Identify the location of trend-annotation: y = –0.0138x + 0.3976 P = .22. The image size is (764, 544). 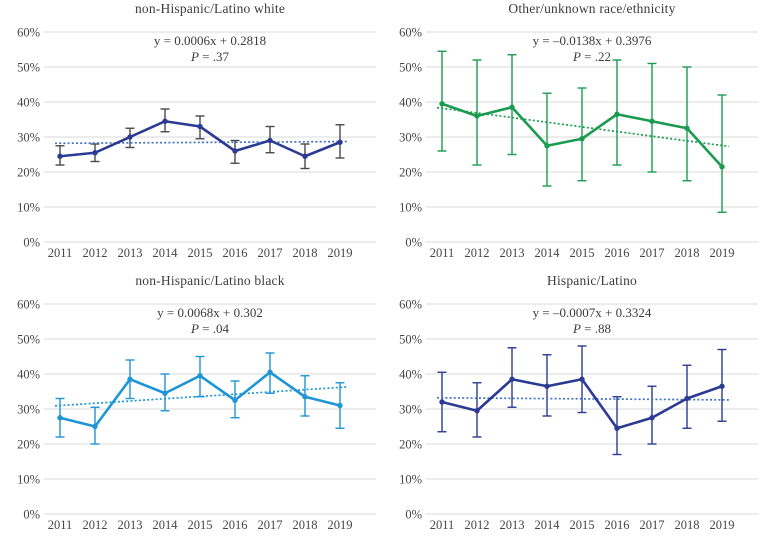
(592, 49).